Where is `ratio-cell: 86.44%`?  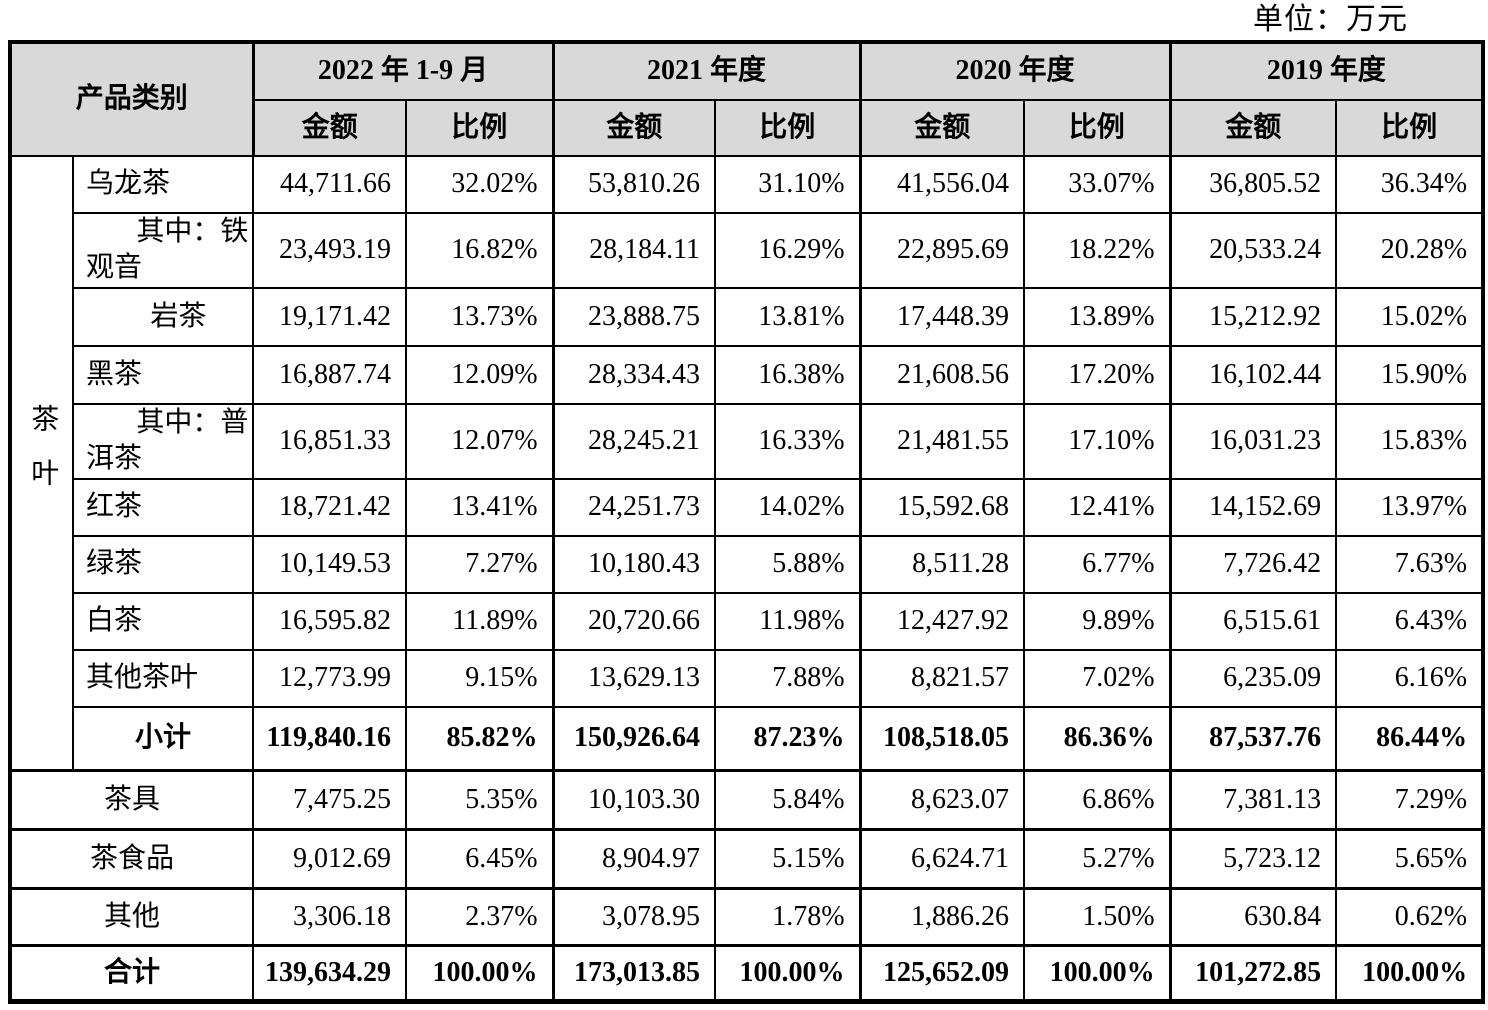 ratio-cell: 86.44% is located at coordinates (1410, 738).